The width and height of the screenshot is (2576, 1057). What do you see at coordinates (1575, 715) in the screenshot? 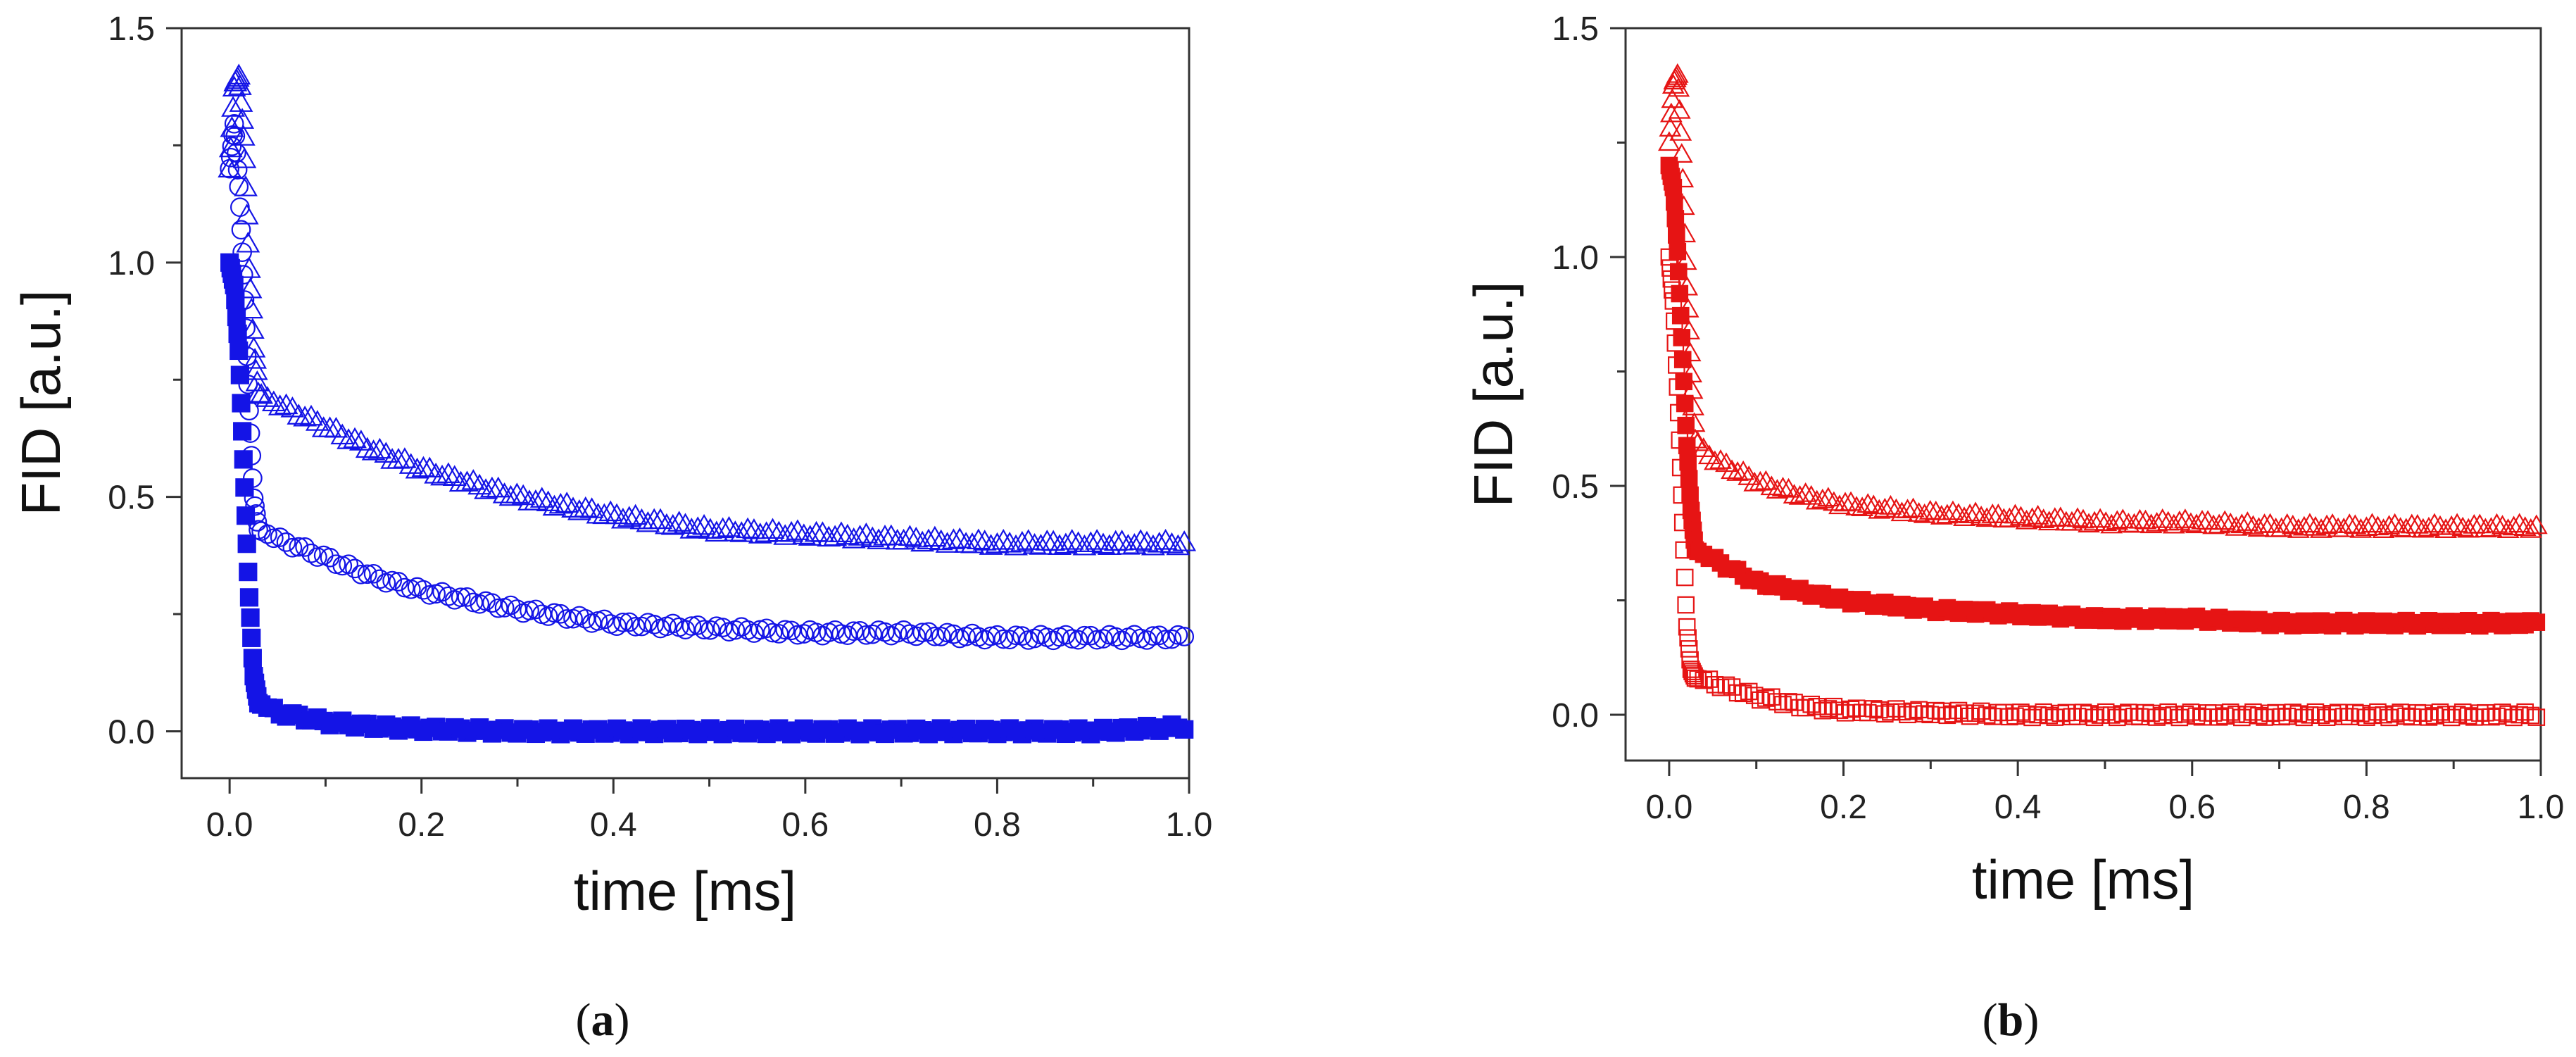
I see `y-tick-label: 0.0` at bounding box center [1575, 715].